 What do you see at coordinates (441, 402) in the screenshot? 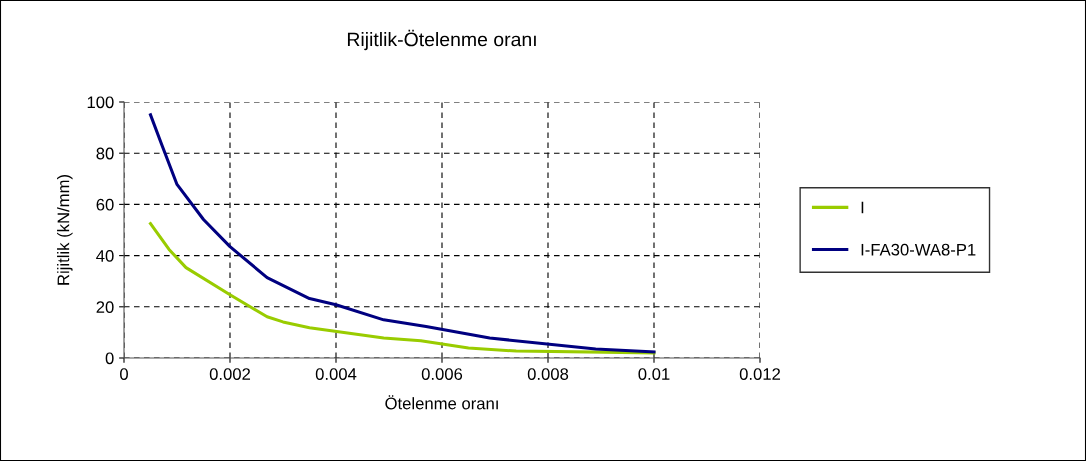
I see `x-axis-title: Ötelenme oranı` at bounding box center [441, 402].